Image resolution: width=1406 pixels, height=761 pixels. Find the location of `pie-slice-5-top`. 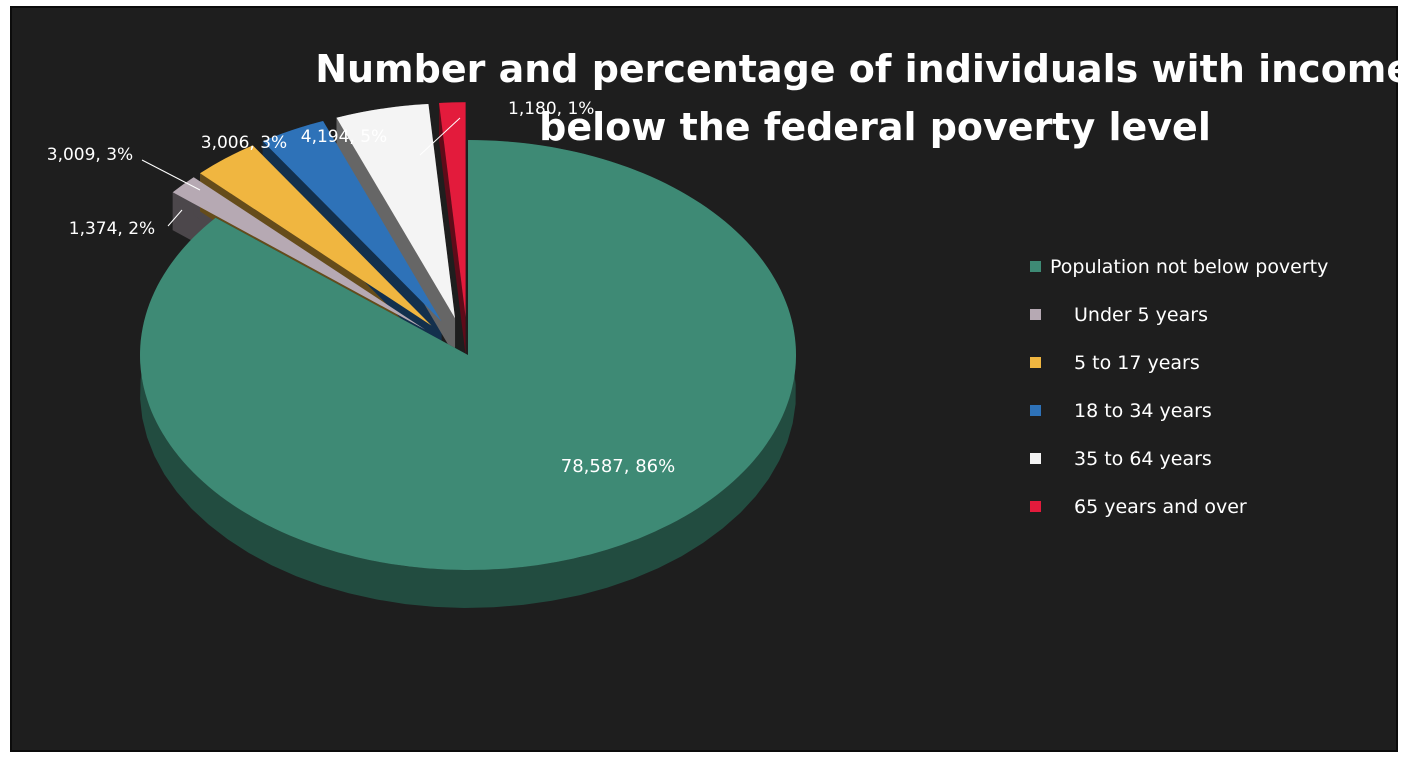

pie-slice-5-top is located at coordinates (396, 211).